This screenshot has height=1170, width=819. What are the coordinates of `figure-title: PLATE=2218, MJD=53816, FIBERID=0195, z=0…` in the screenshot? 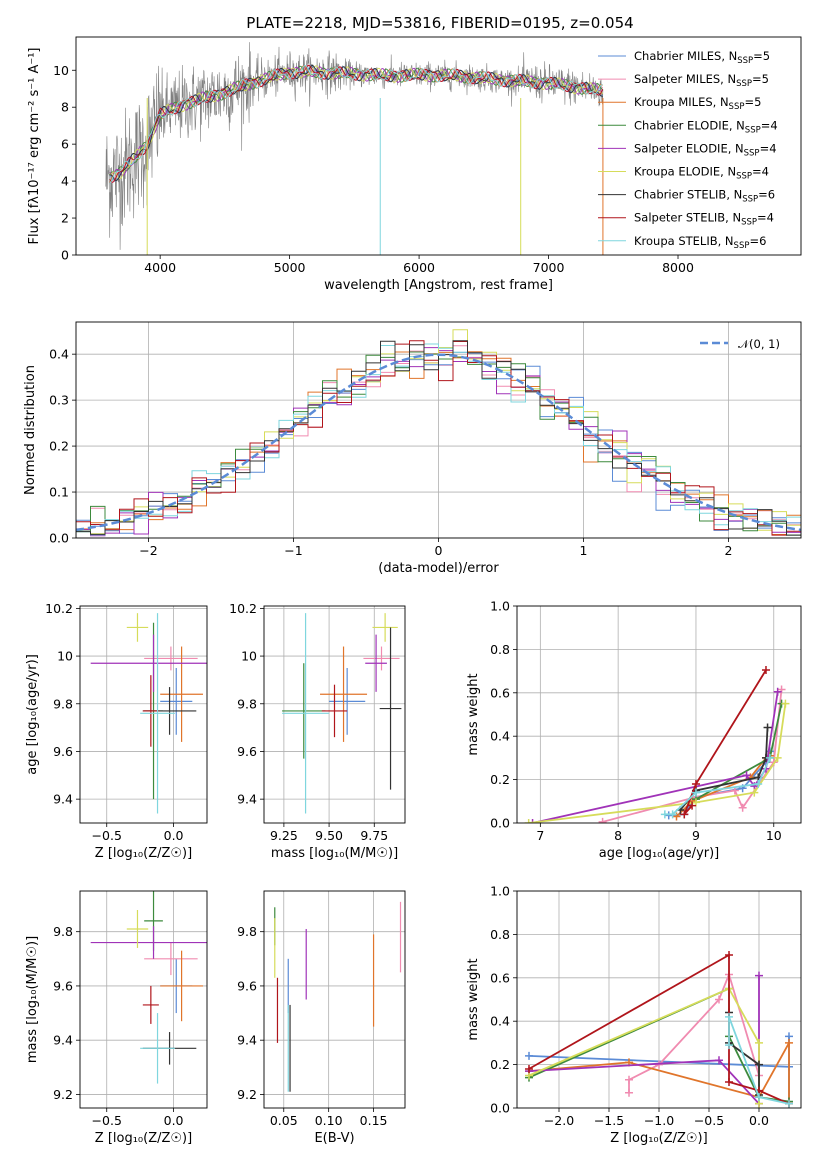 It's located at (439, 23).